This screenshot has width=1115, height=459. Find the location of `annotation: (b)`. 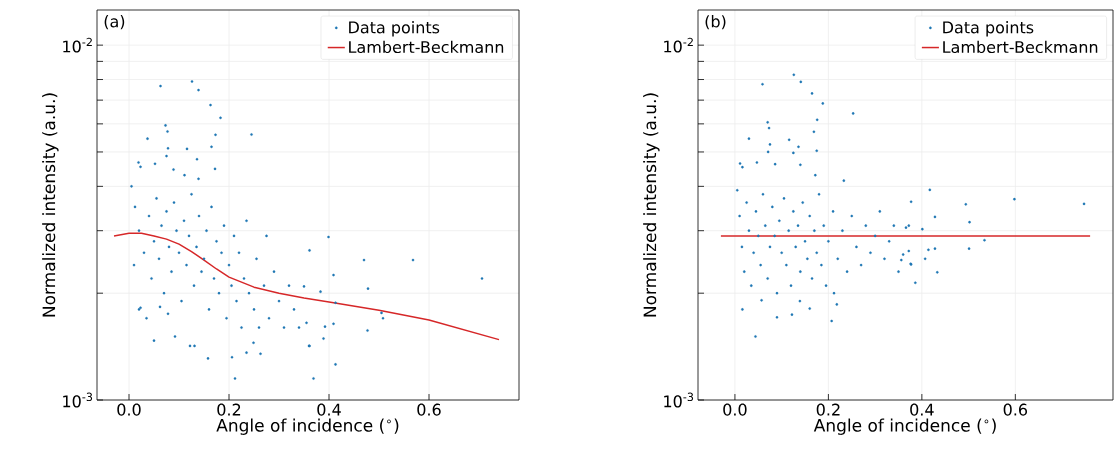

annotation: (b) is located at coordinates (715, 22).